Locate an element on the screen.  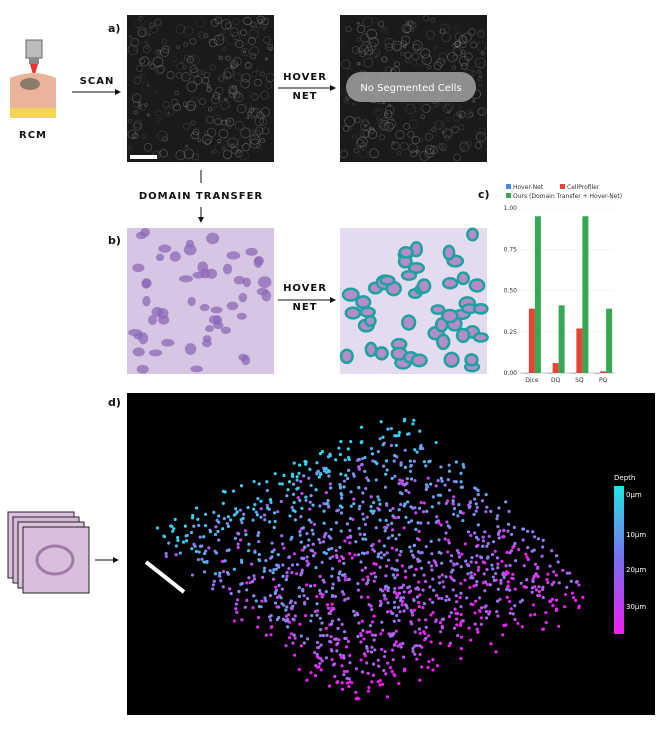
hover-label: HOVER is located at coordinates (305, 288).